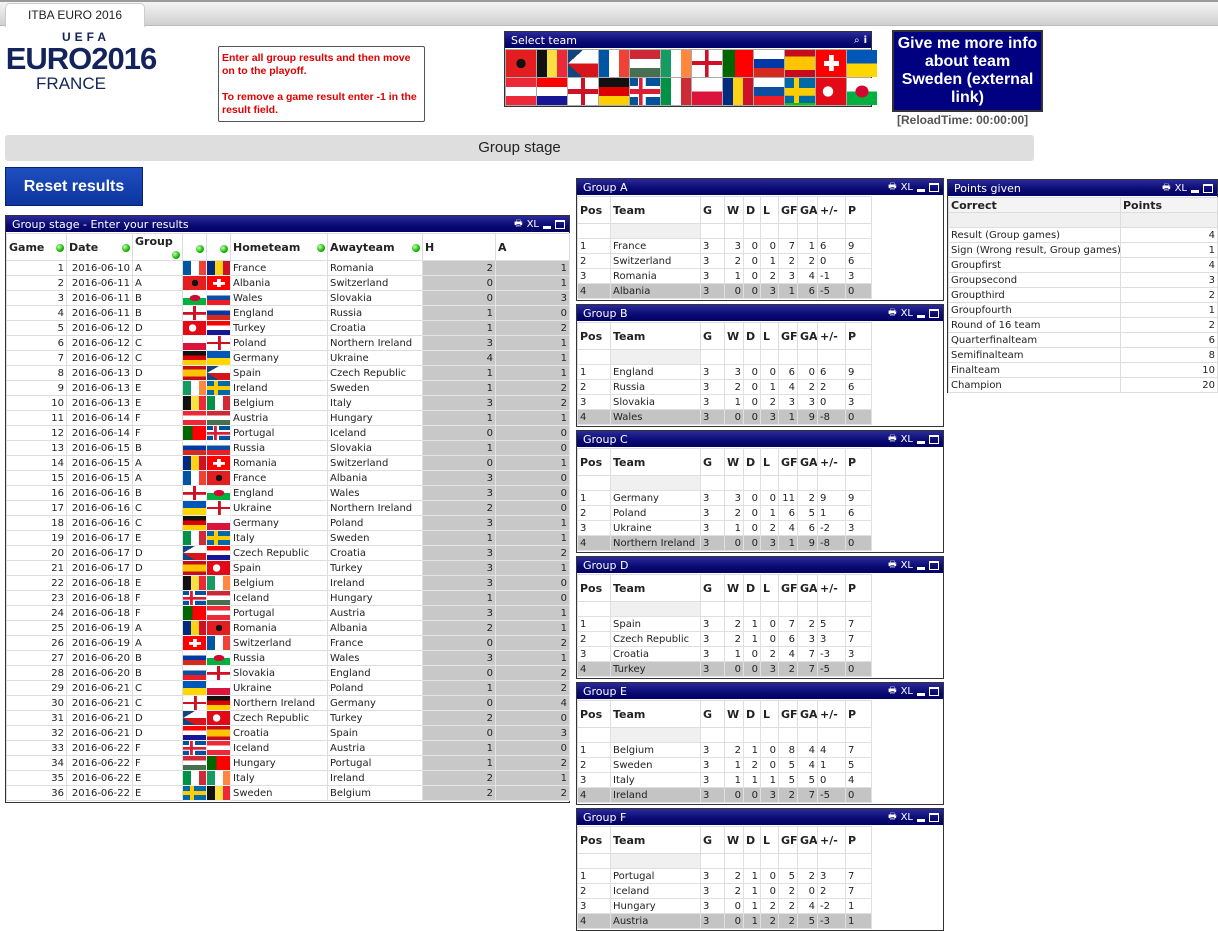 The height and width of the screenshot is (931, 1218). What do you see at coordinates (194, 247) in the screenshot?
I see `column-header-flag3` at bounding box center [194, 247].